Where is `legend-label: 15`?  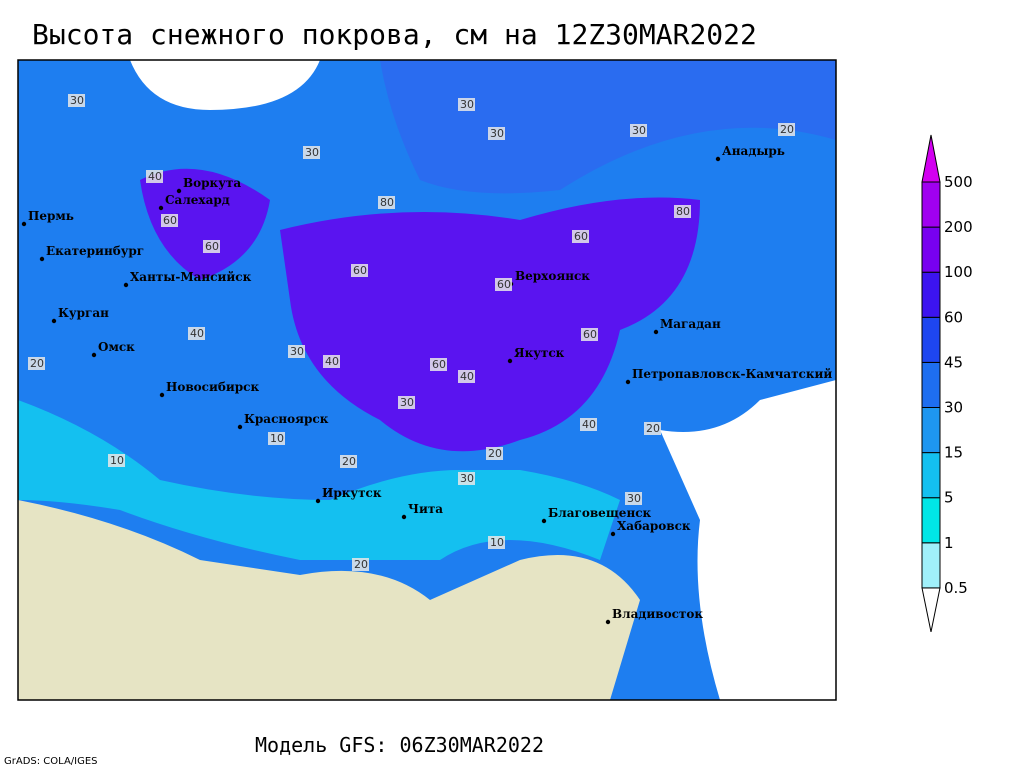 legend-label: 15 is located at coordinates (953, 453).